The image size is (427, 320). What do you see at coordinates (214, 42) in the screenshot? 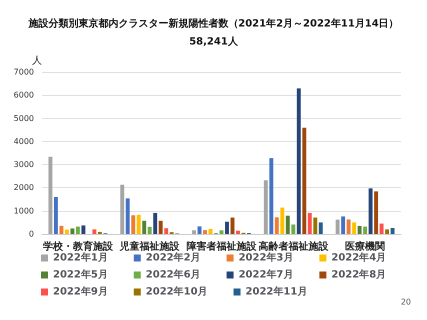
I see `chart-subtitle: 58,241人` at bounding box center [214, 42].